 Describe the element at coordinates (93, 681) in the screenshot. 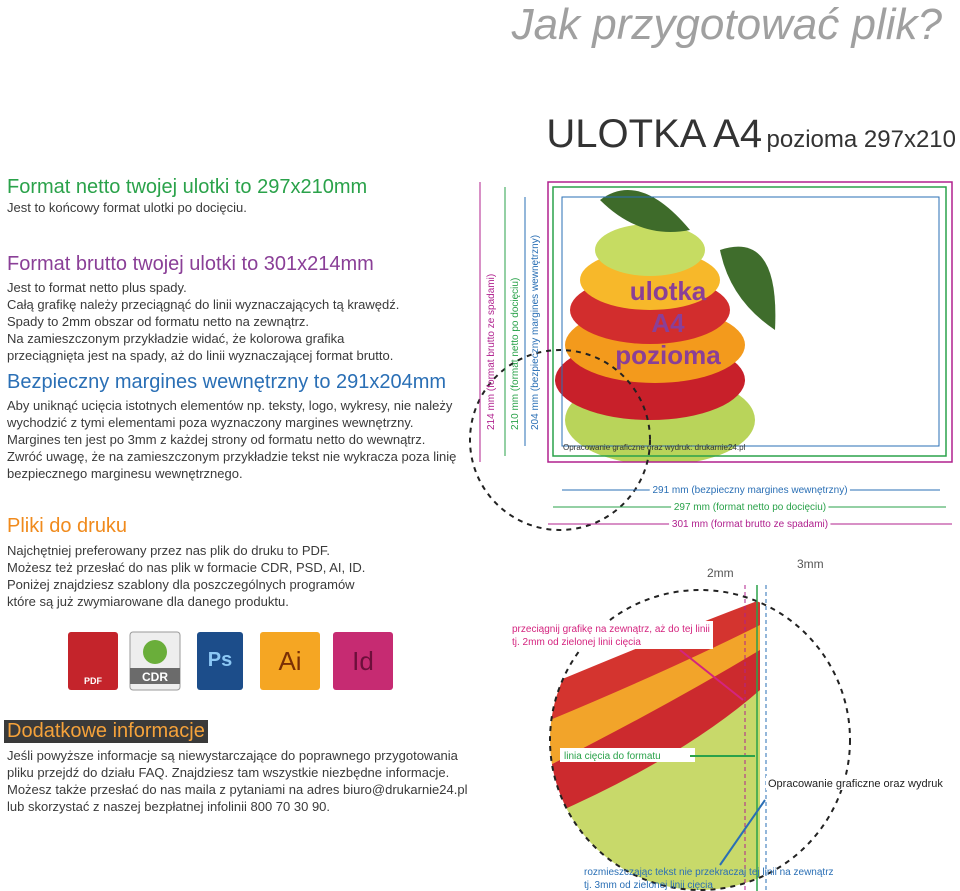

I see `icon-label: PDF` at that location.